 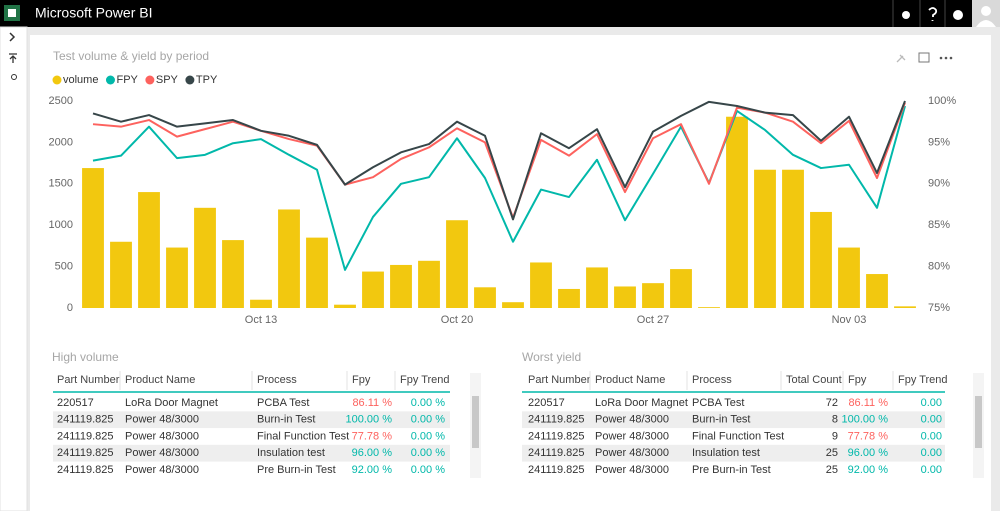 I want to click on left-rail, so click(x=14, y=268).